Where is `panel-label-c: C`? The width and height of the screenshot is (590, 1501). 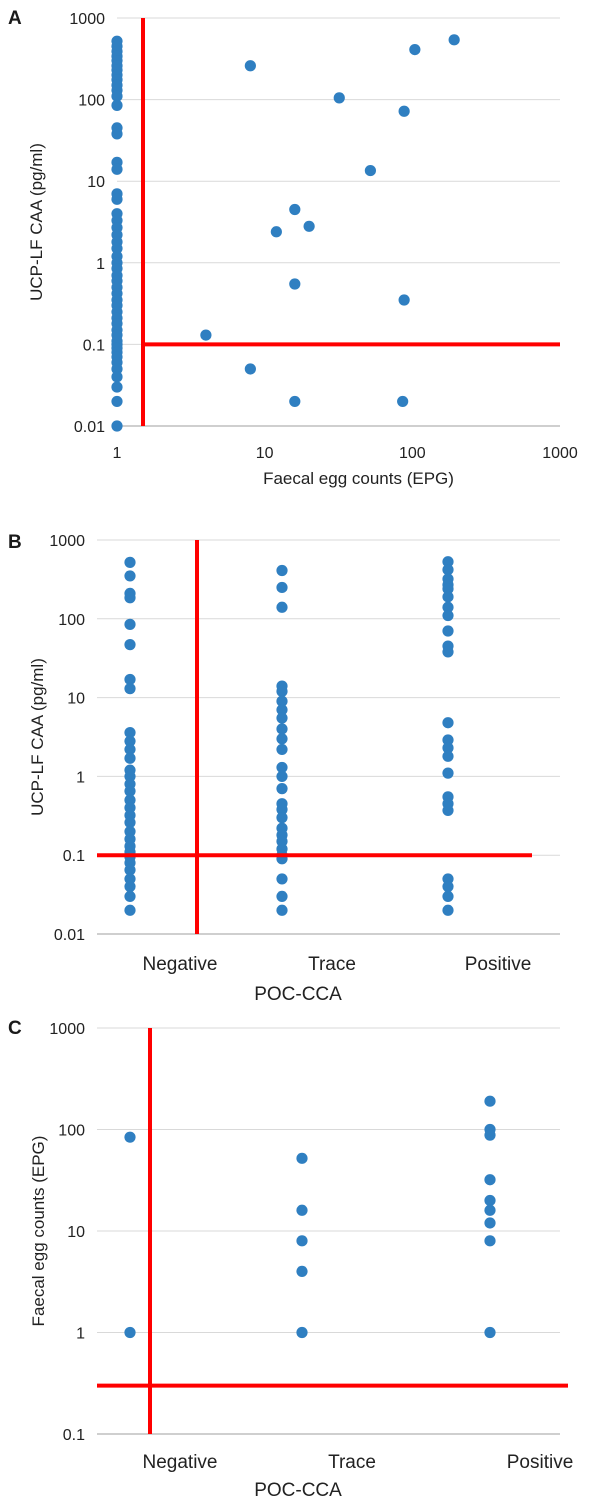
panel-label-c: C is located at coordinates (15, 1028).